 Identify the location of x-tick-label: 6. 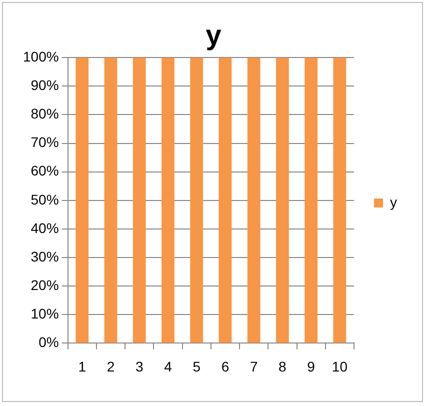
(225, 366).